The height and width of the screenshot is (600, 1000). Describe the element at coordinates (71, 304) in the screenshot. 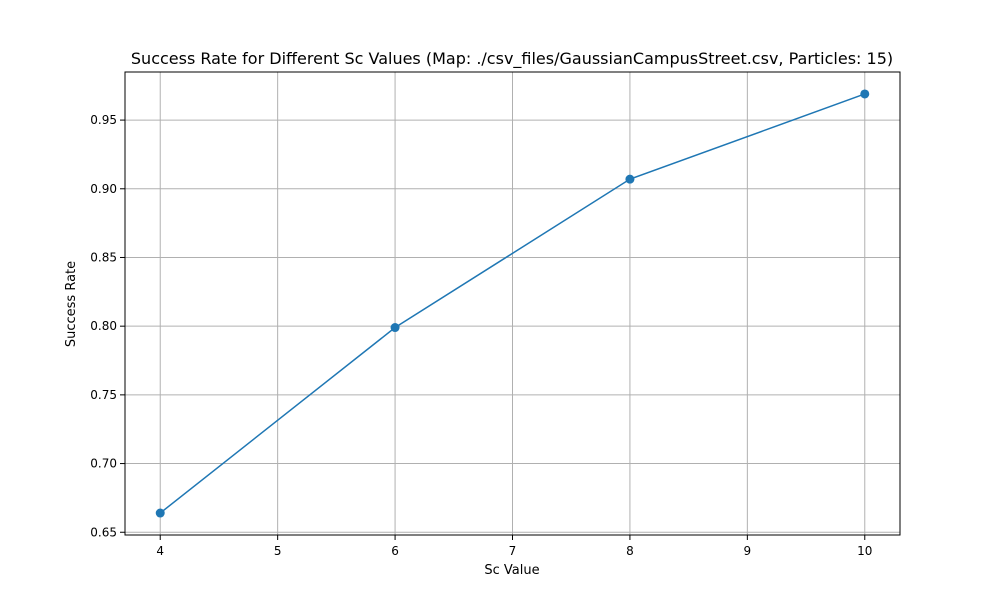

I see `y-axis-label: Success Rate` at that location.